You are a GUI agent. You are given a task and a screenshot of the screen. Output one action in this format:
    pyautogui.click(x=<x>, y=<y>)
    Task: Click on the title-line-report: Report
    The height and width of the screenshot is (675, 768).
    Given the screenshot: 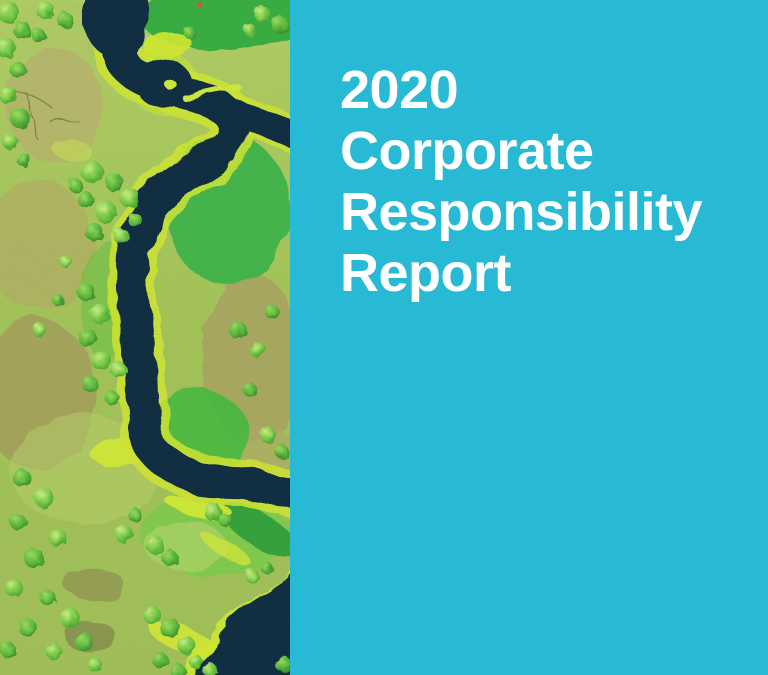 What is the action you would take?
    pyautogui.click(x=426, y=273)
    